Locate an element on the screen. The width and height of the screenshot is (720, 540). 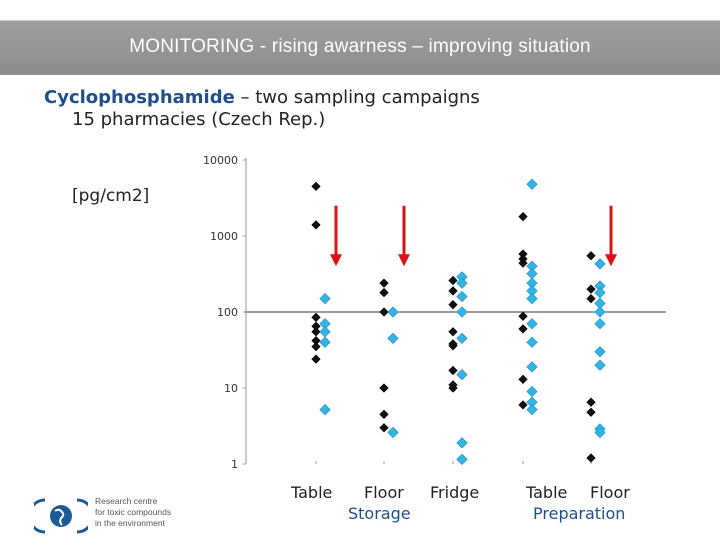
category-label-storage: Storage is located at coordinates (379, 513).